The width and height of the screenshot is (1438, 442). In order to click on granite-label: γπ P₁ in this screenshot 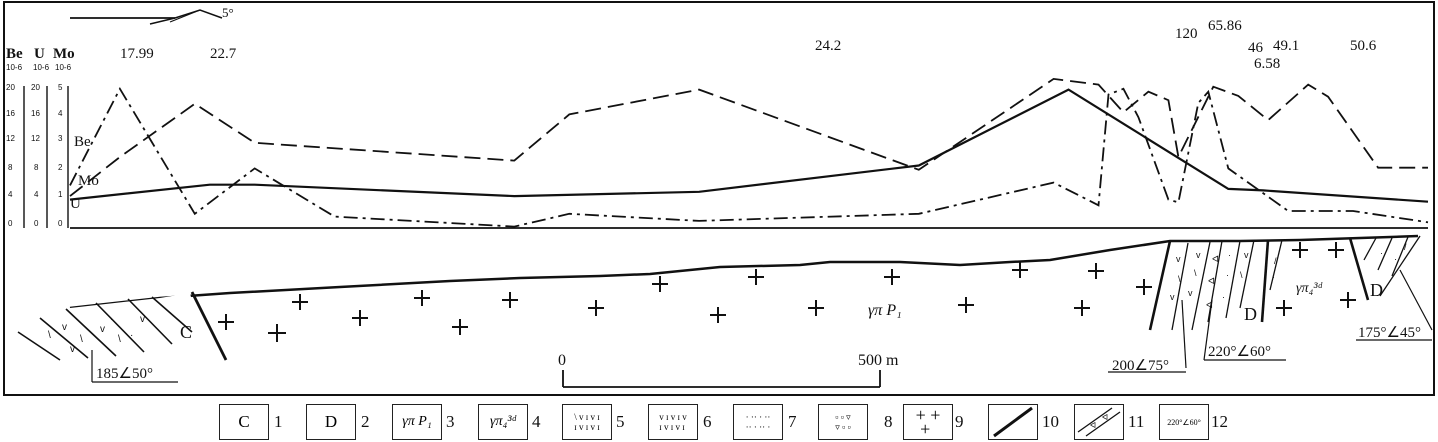, I will do `click(885, 310)`.